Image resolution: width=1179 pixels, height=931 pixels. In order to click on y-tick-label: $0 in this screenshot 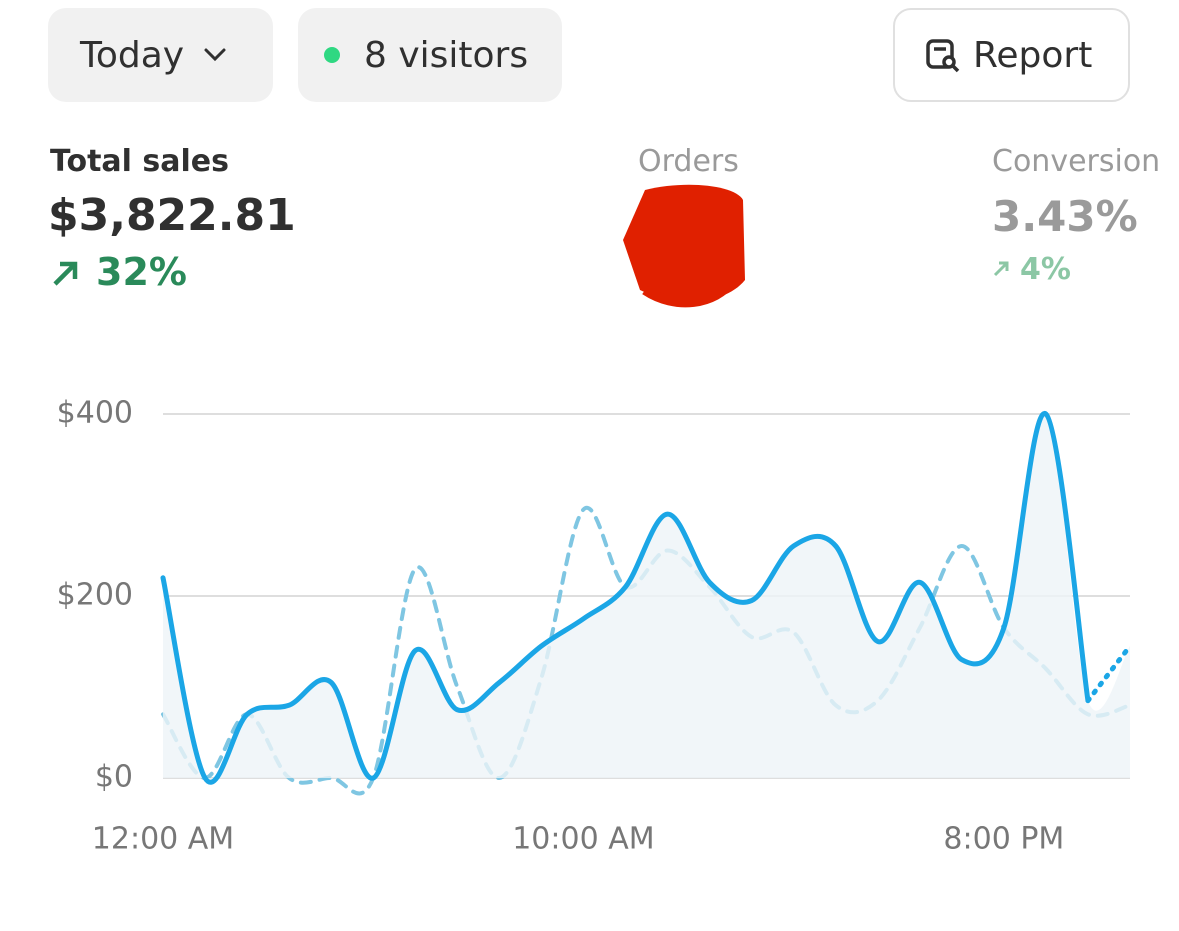, I will do `click(114, 777)`.